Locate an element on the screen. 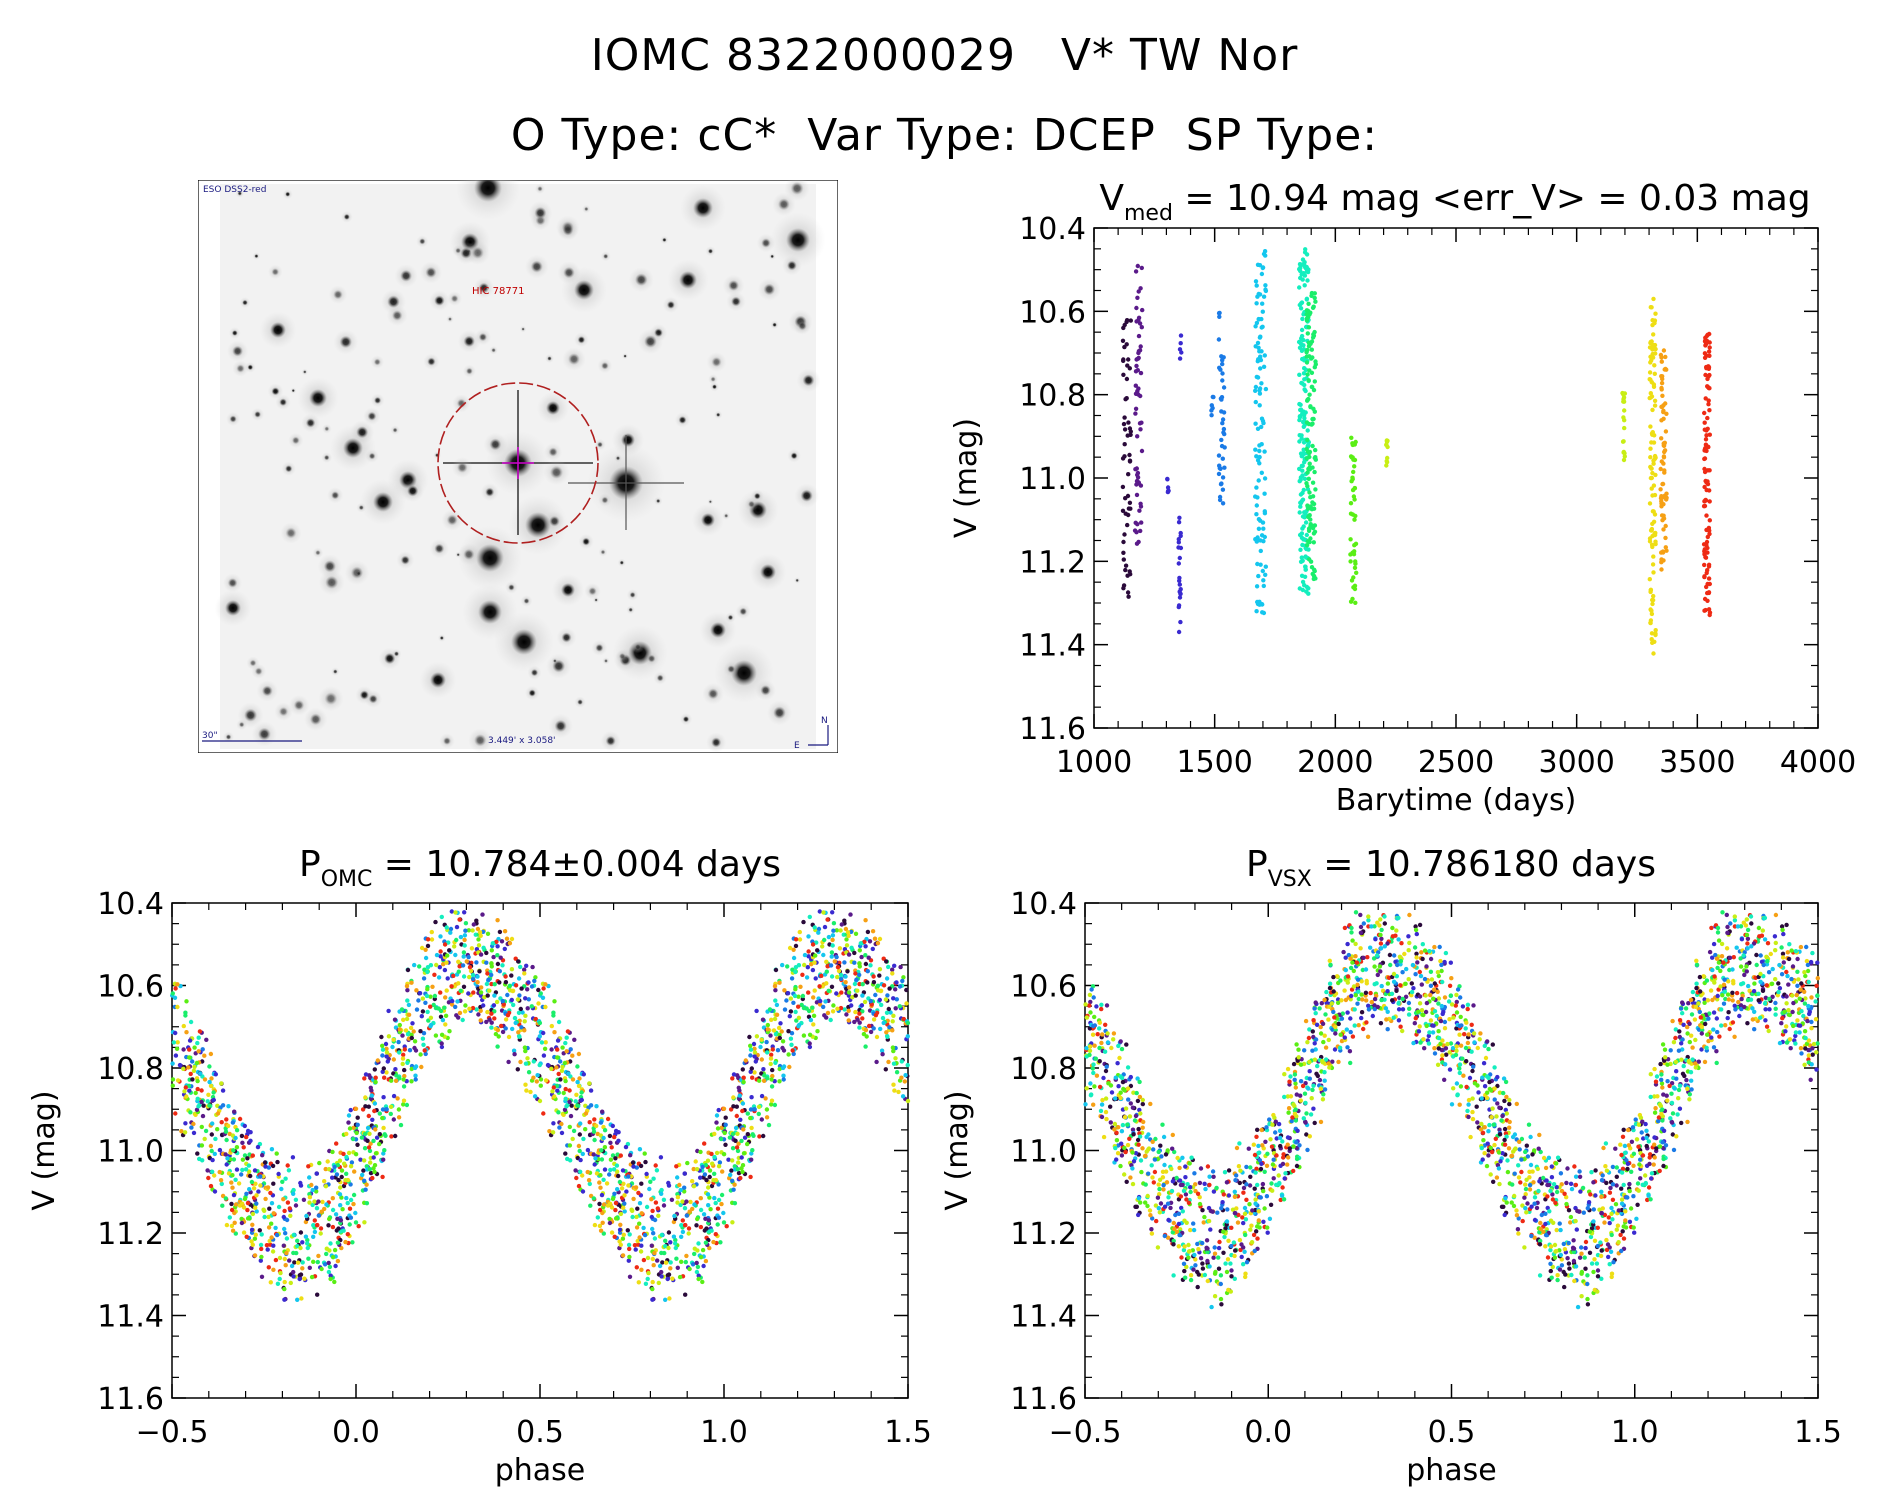 This screenshot has width=1889, height=1494. phase_vsx-title: PVSX = 10.786180 days is located at coordinates (1451, 868).